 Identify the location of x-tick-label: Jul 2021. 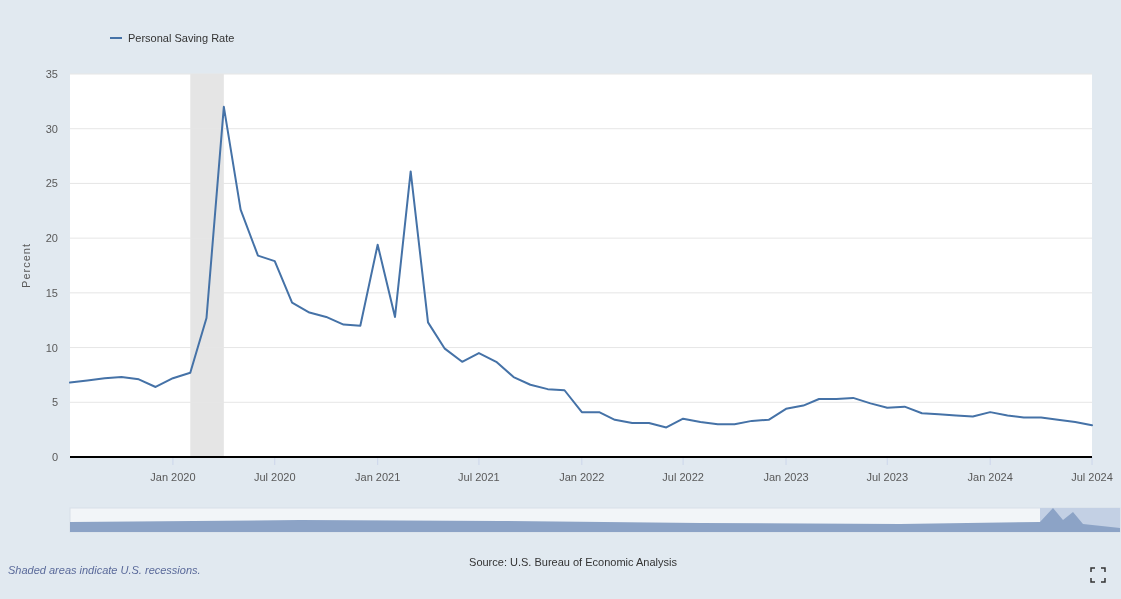
(479, 477).